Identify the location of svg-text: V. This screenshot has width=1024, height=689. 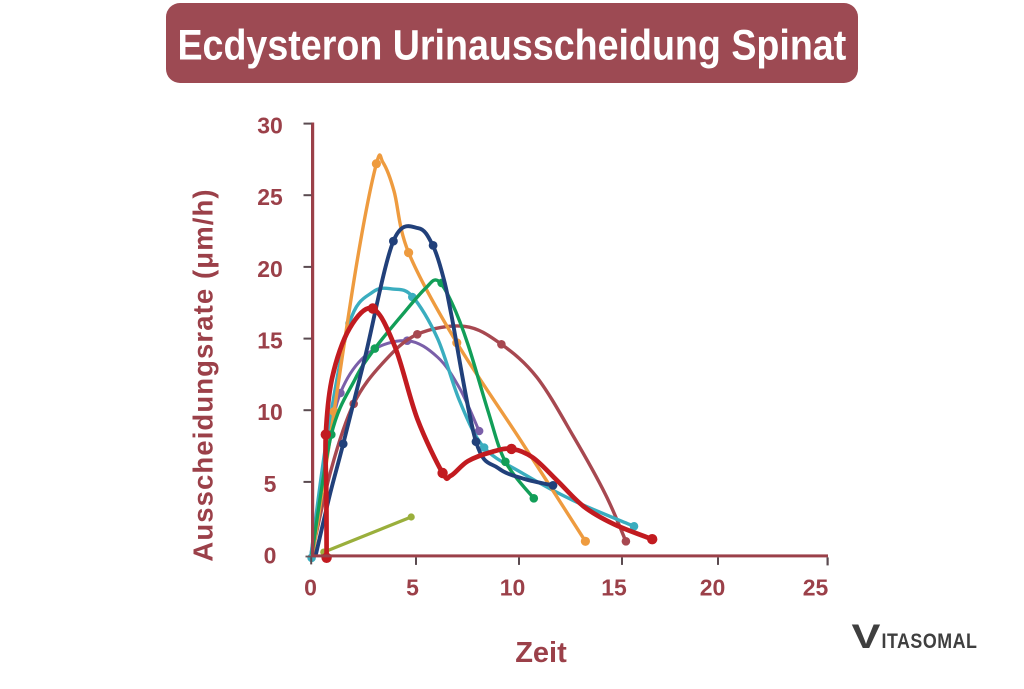
(866, 636).